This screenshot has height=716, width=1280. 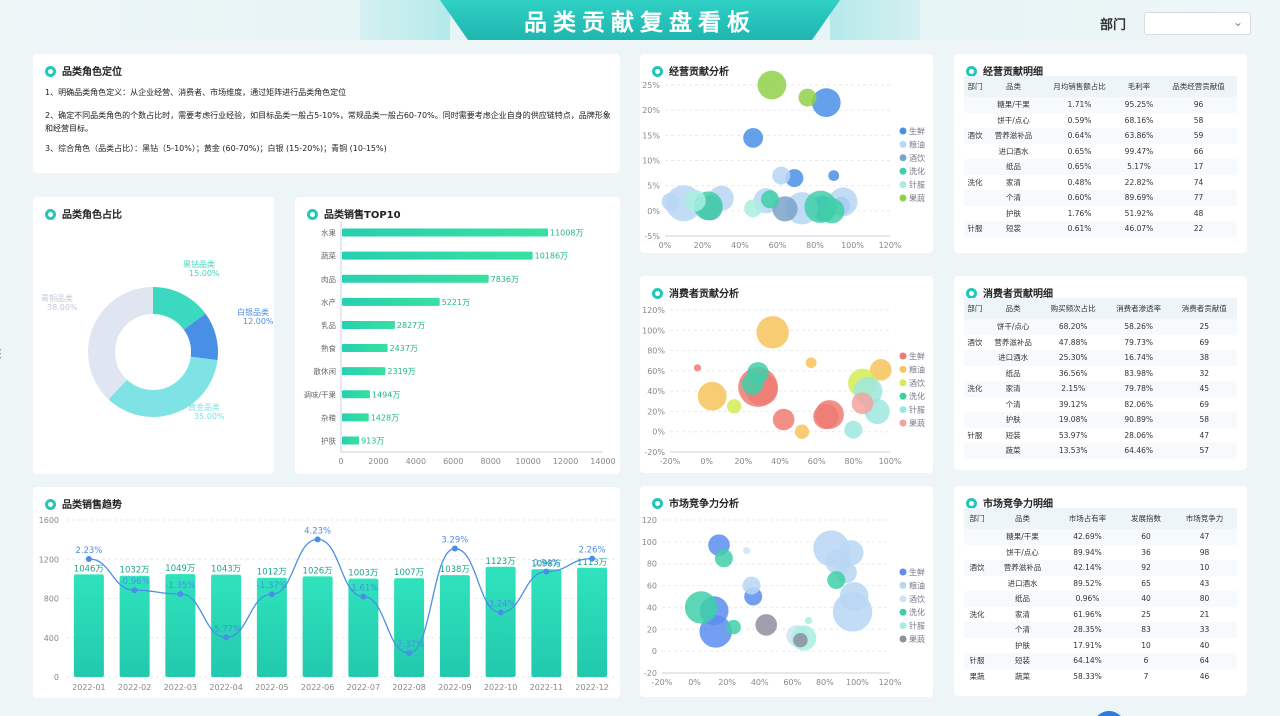 What do you see at coordinates (1100, 677) in the screenshot?
I see `table-row: 果蔬 蔬菜 58.33% 7 46` at bounding box center [1100, 677].